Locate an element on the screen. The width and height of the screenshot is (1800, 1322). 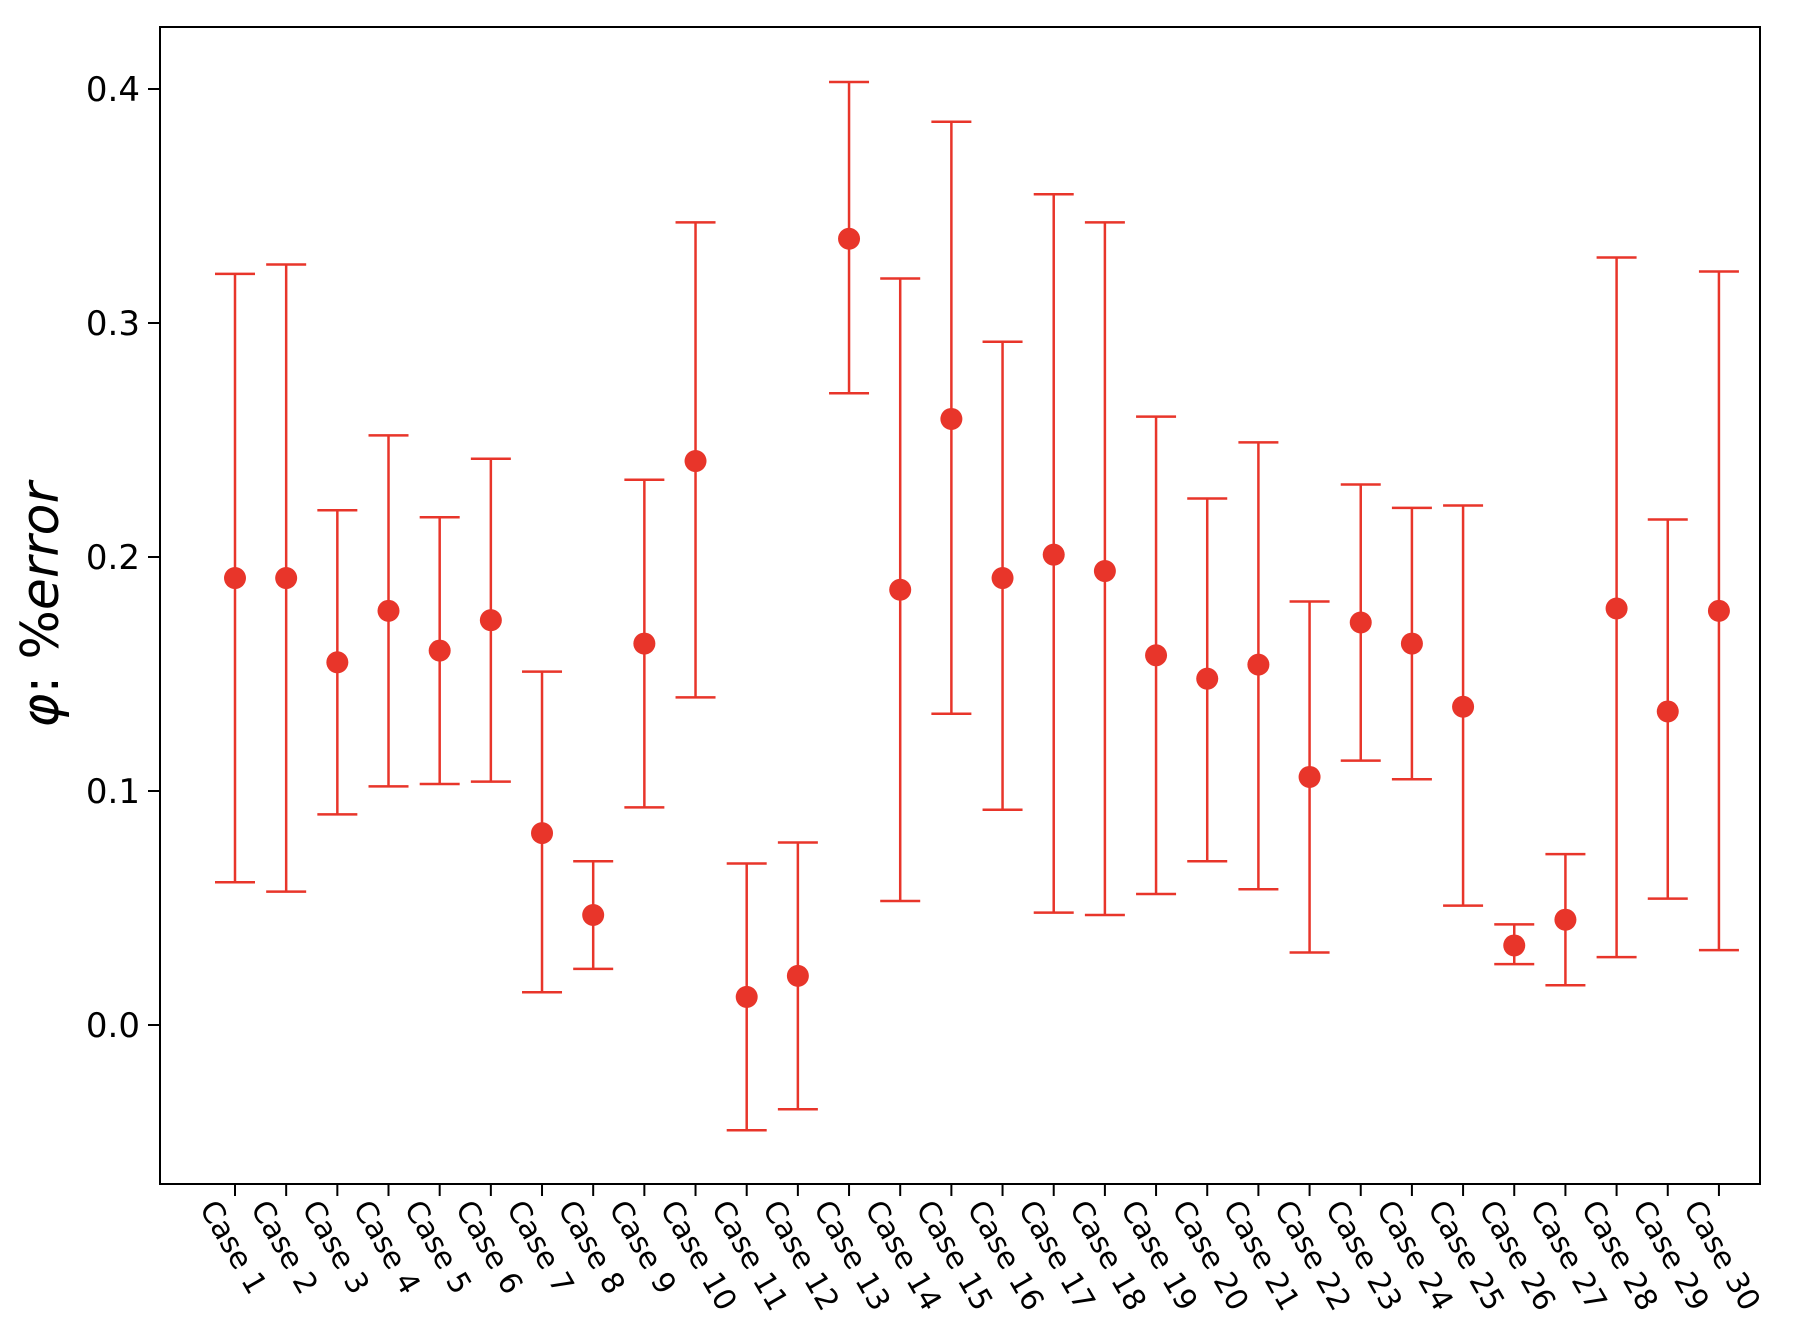
y-tick-label: 0.0 is located at coordinates (113, 1026).